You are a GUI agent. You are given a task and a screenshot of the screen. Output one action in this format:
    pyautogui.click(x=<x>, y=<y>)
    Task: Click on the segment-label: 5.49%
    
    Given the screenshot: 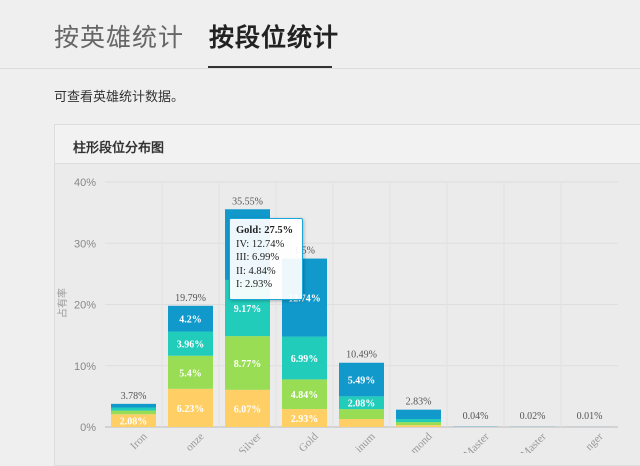 What is the action you would take?
    pyautogui.click(x=362, y=381)
    